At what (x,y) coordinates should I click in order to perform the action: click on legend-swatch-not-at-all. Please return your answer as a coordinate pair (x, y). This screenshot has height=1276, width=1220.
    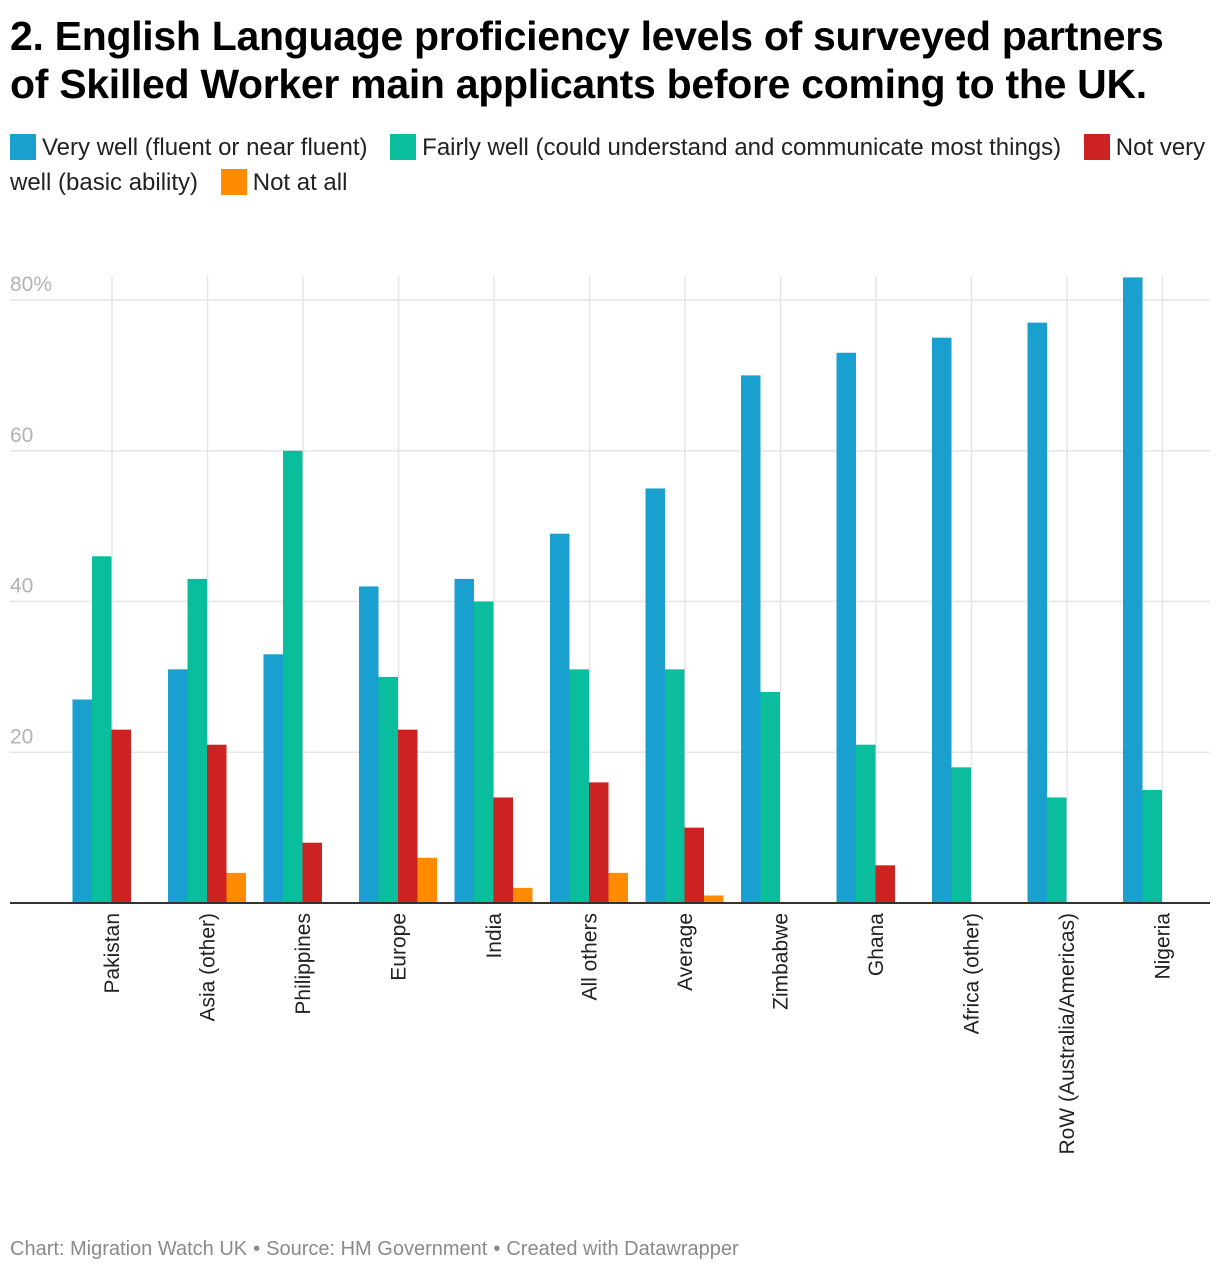
    Looking at the image, I should click on (233, 182).